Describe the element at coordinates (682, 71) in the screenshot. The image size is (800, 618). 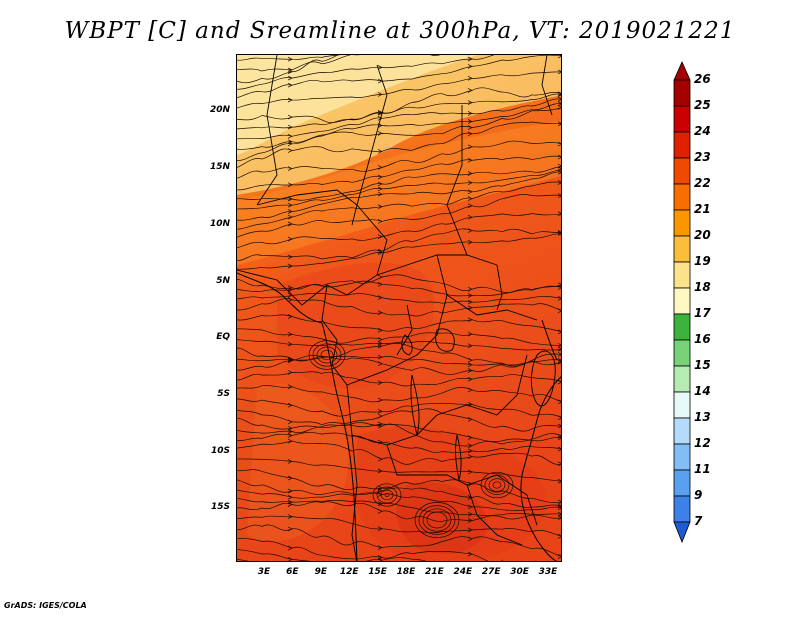
I see `colorbar-top-arrow` at that location.